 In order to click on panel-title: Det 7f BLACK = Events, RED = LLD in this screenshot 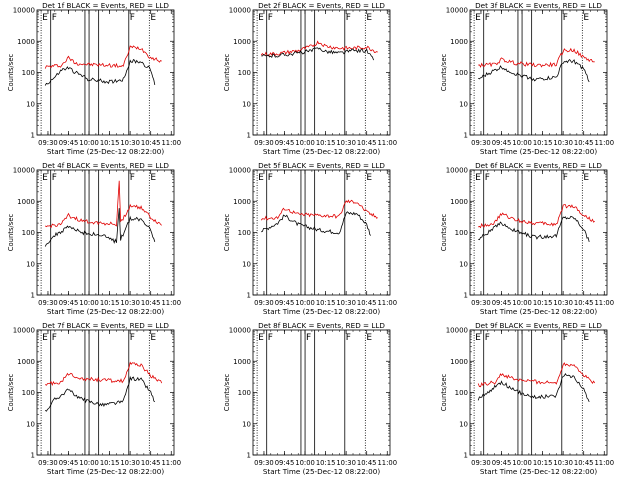, I will do `click(105, 325)`.